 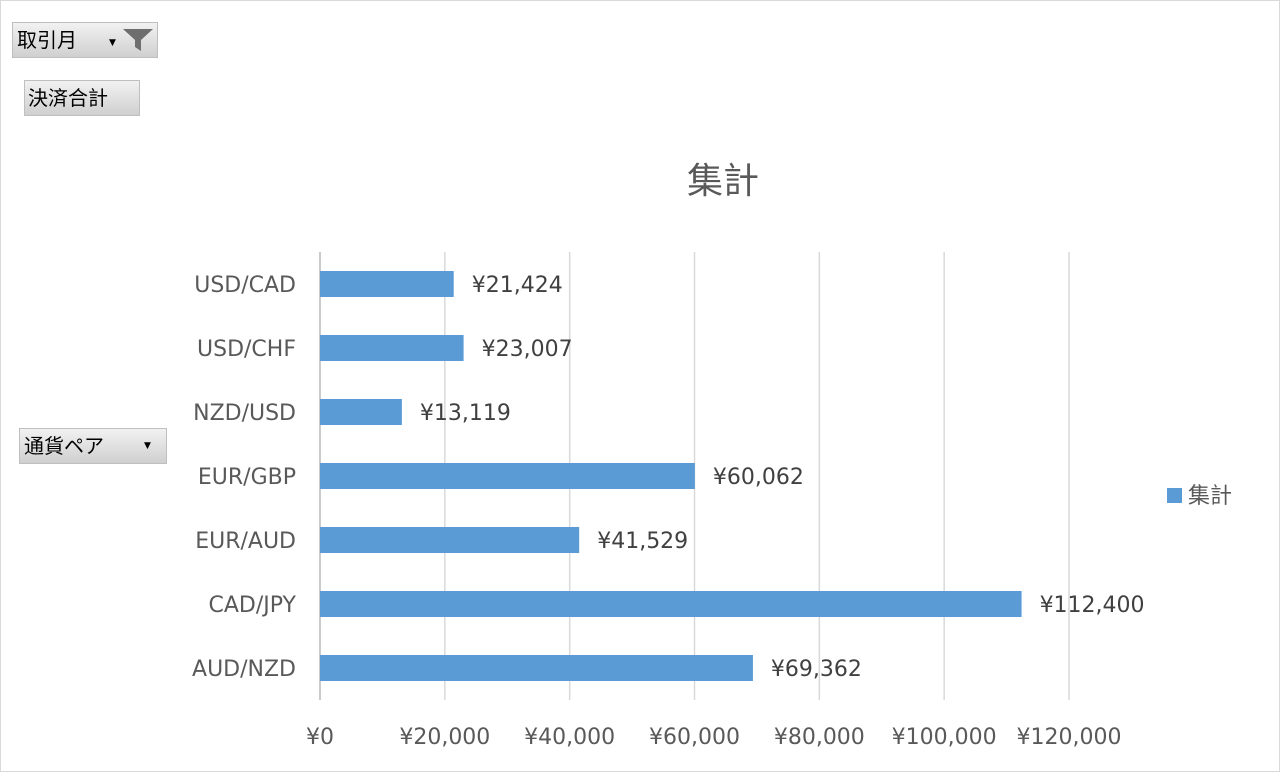 What do you see at coordinates (246, 349) in the screenshot?
I see `category-label: USD/CHF` at bounding box center [246, 349].